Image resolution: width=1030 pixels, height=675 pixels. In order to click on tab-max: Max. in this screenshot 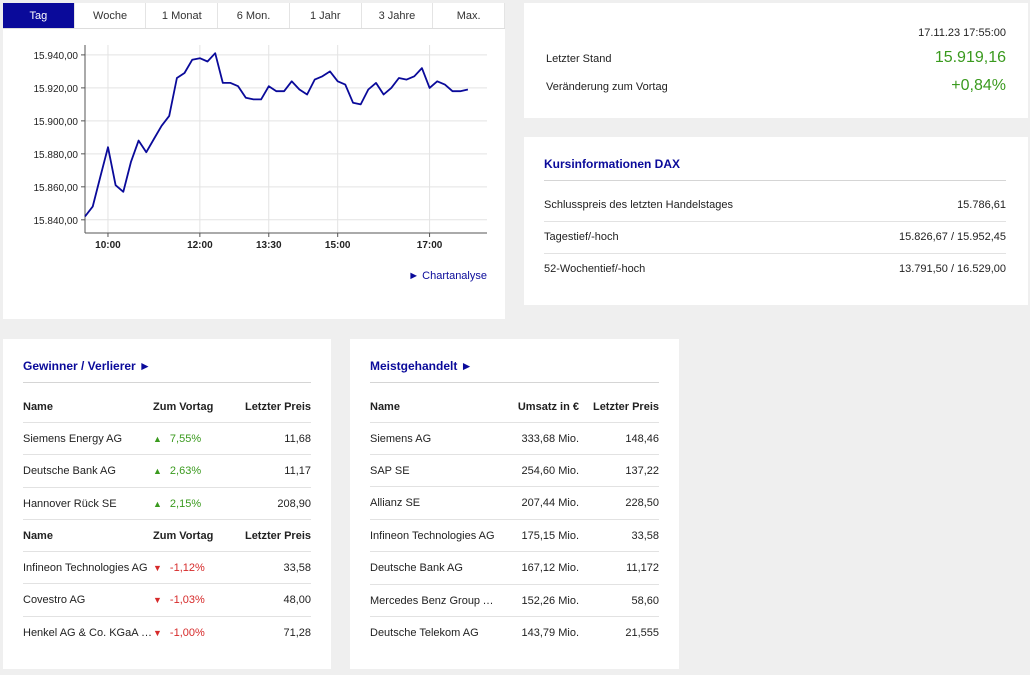, I will do `click(469, 15)`.